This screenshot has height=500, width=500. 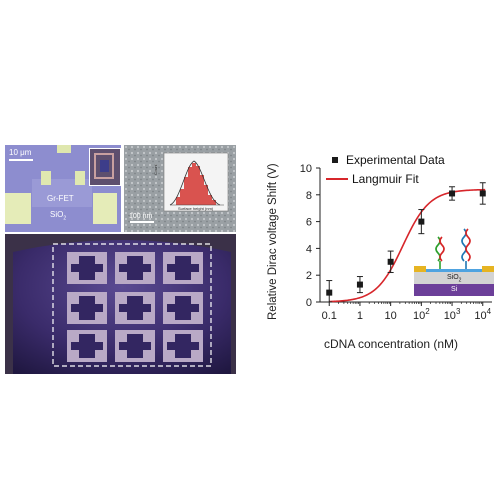 What do you see at coordinates (309, 303) in the screenshot?
I see `y-tick-label: 0` at bounding box center [309, 303].